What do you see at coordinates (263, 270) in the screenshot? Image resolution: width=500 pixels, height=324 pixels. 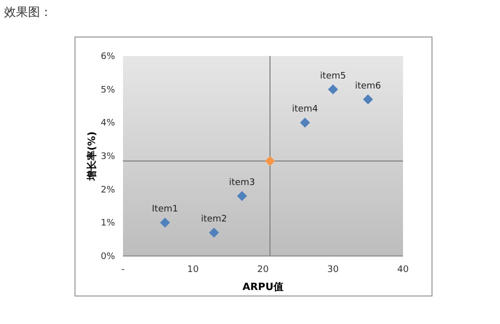 I see `x-tick-label: 20` at bounding box center [263, 270].